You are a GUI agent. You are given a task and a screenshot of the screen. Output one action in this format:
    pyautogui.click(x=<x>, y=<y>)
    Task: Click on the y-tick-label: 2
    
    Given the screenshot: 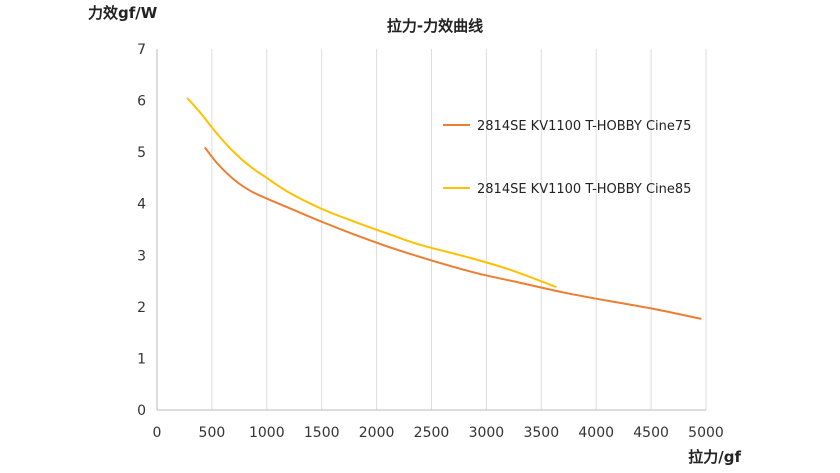 What is the action you would take?
    pyautogui.click(x=141, y=308)
    